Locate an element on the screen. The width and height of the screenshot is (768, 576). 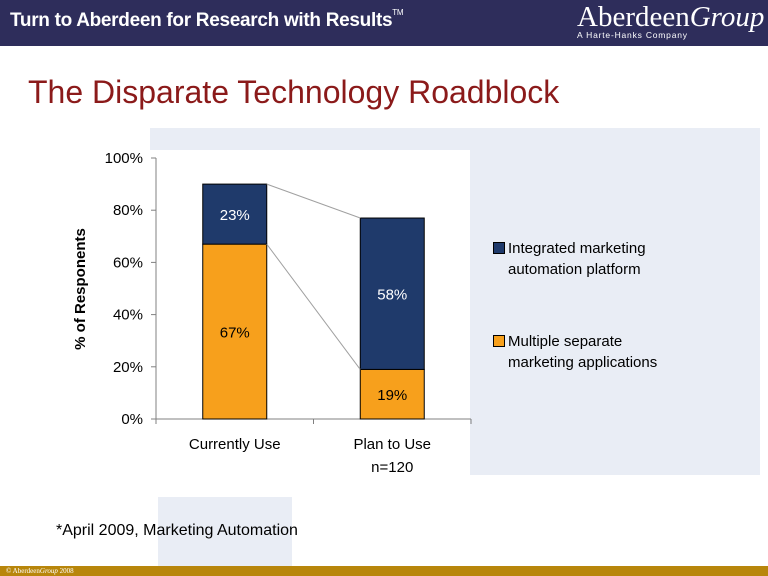
legend-label: Integrated marketing automation platform is located at coordinates (577, 259).